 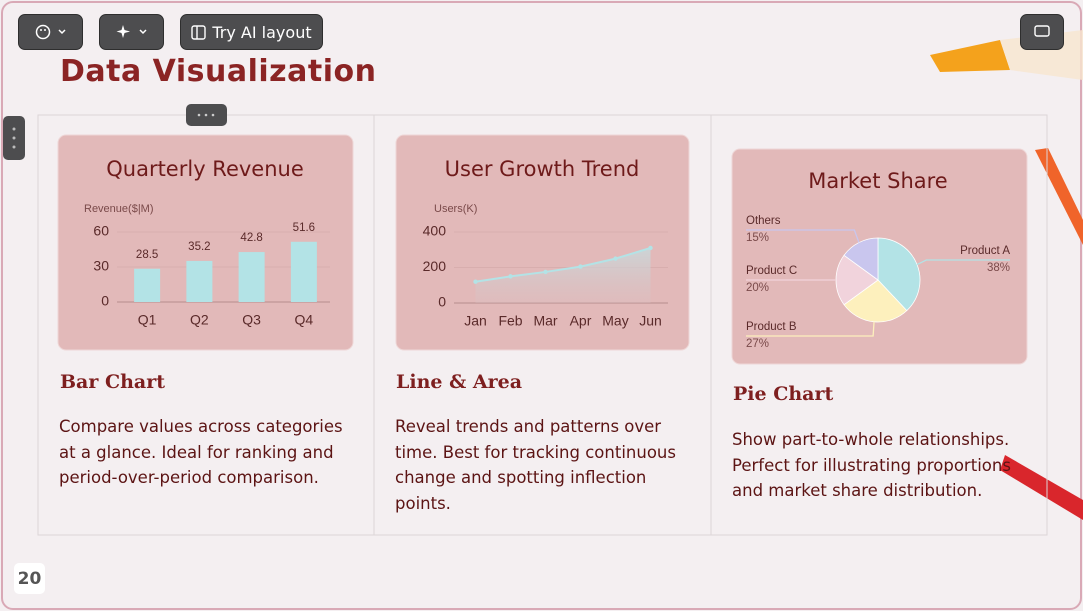 I want to click on pie-label: Product C, so click(x=771, y=271).